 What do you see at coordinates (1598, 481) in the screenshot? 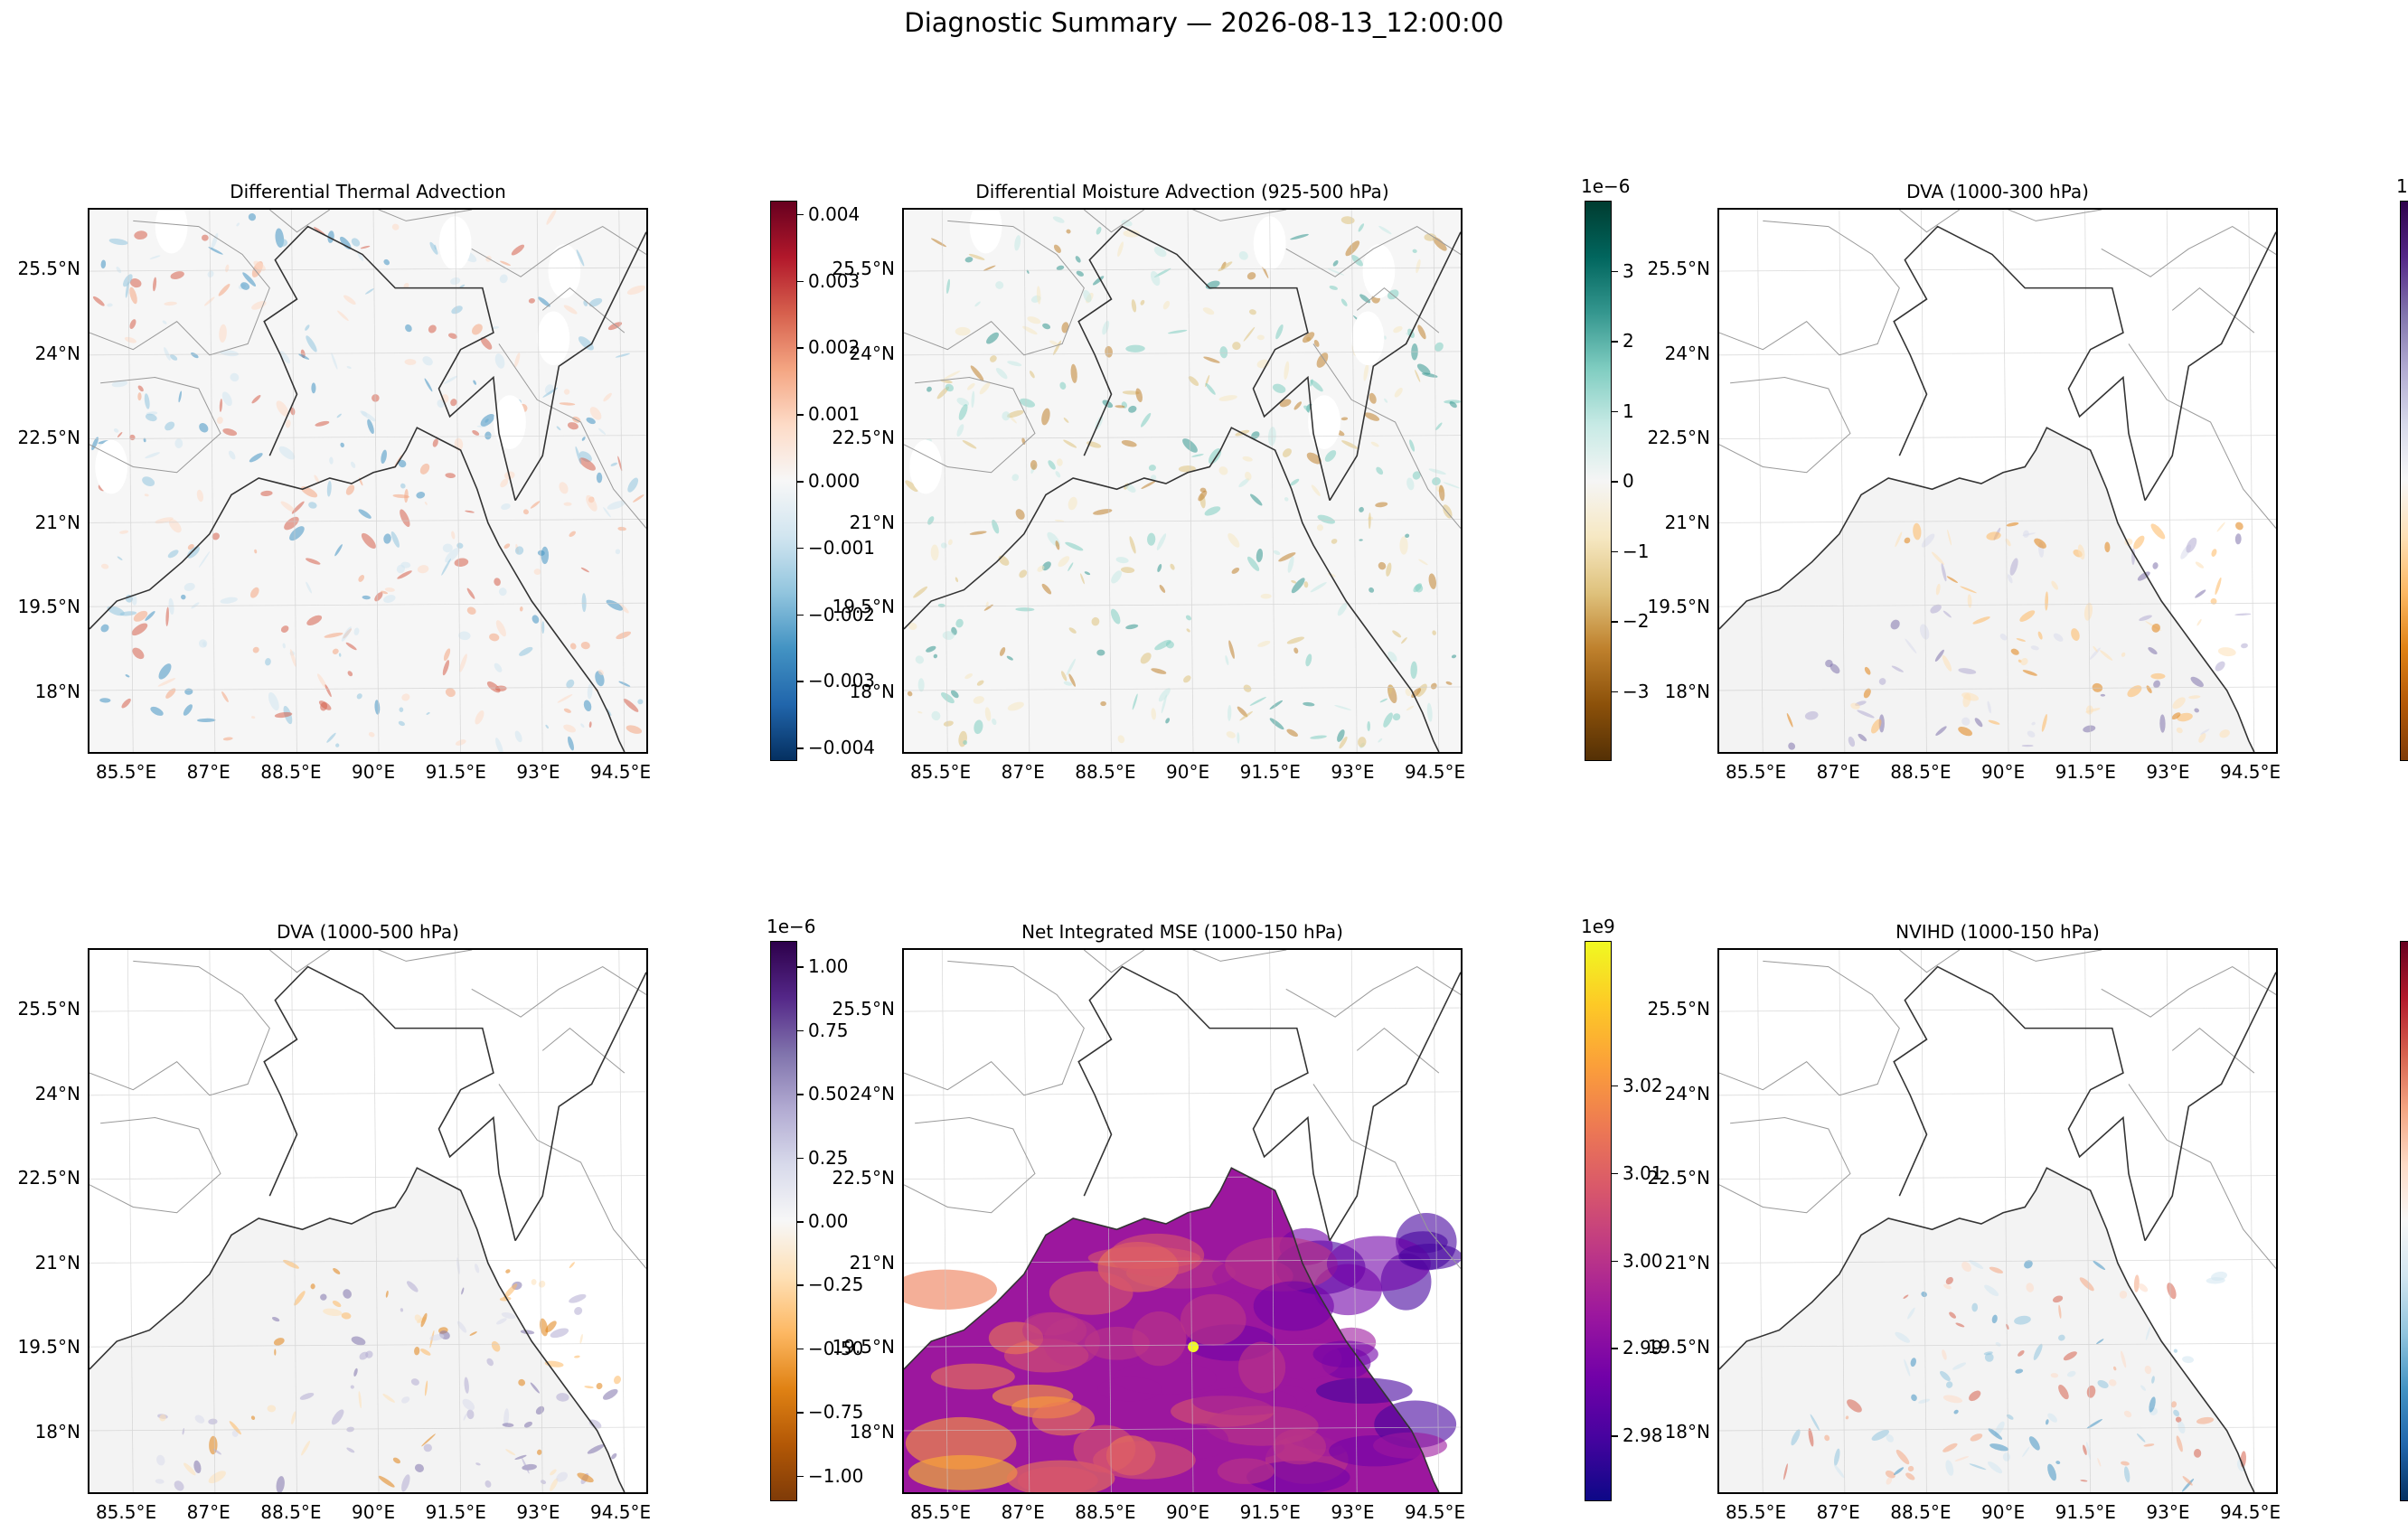
I see `colorbar` at bounding box center [1598, 481].